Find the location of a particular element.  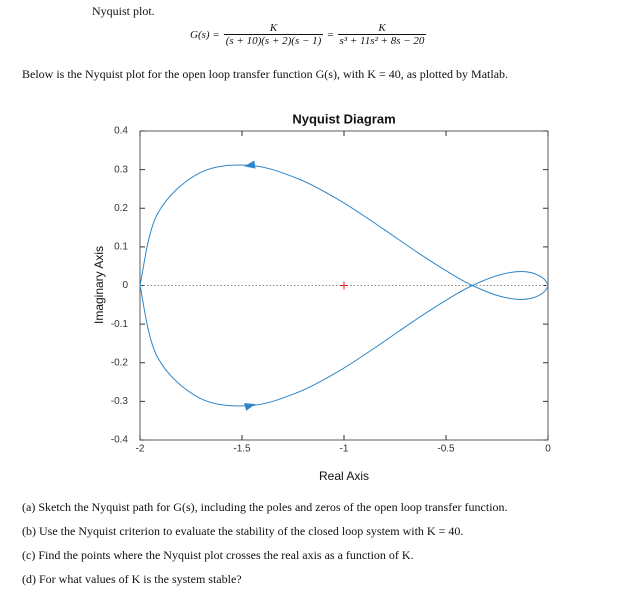

y-tick-label: 0.3 is located at coordinates (121, 169).